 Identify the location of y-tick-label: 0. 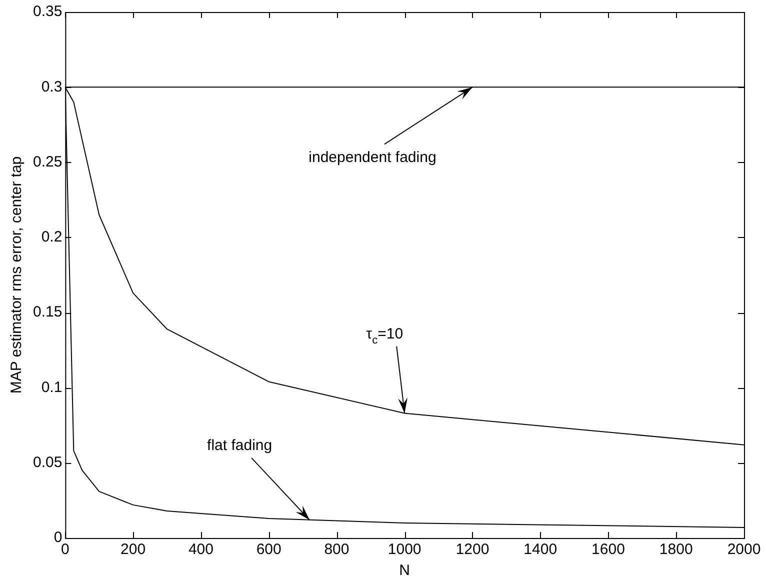
(58, 537).